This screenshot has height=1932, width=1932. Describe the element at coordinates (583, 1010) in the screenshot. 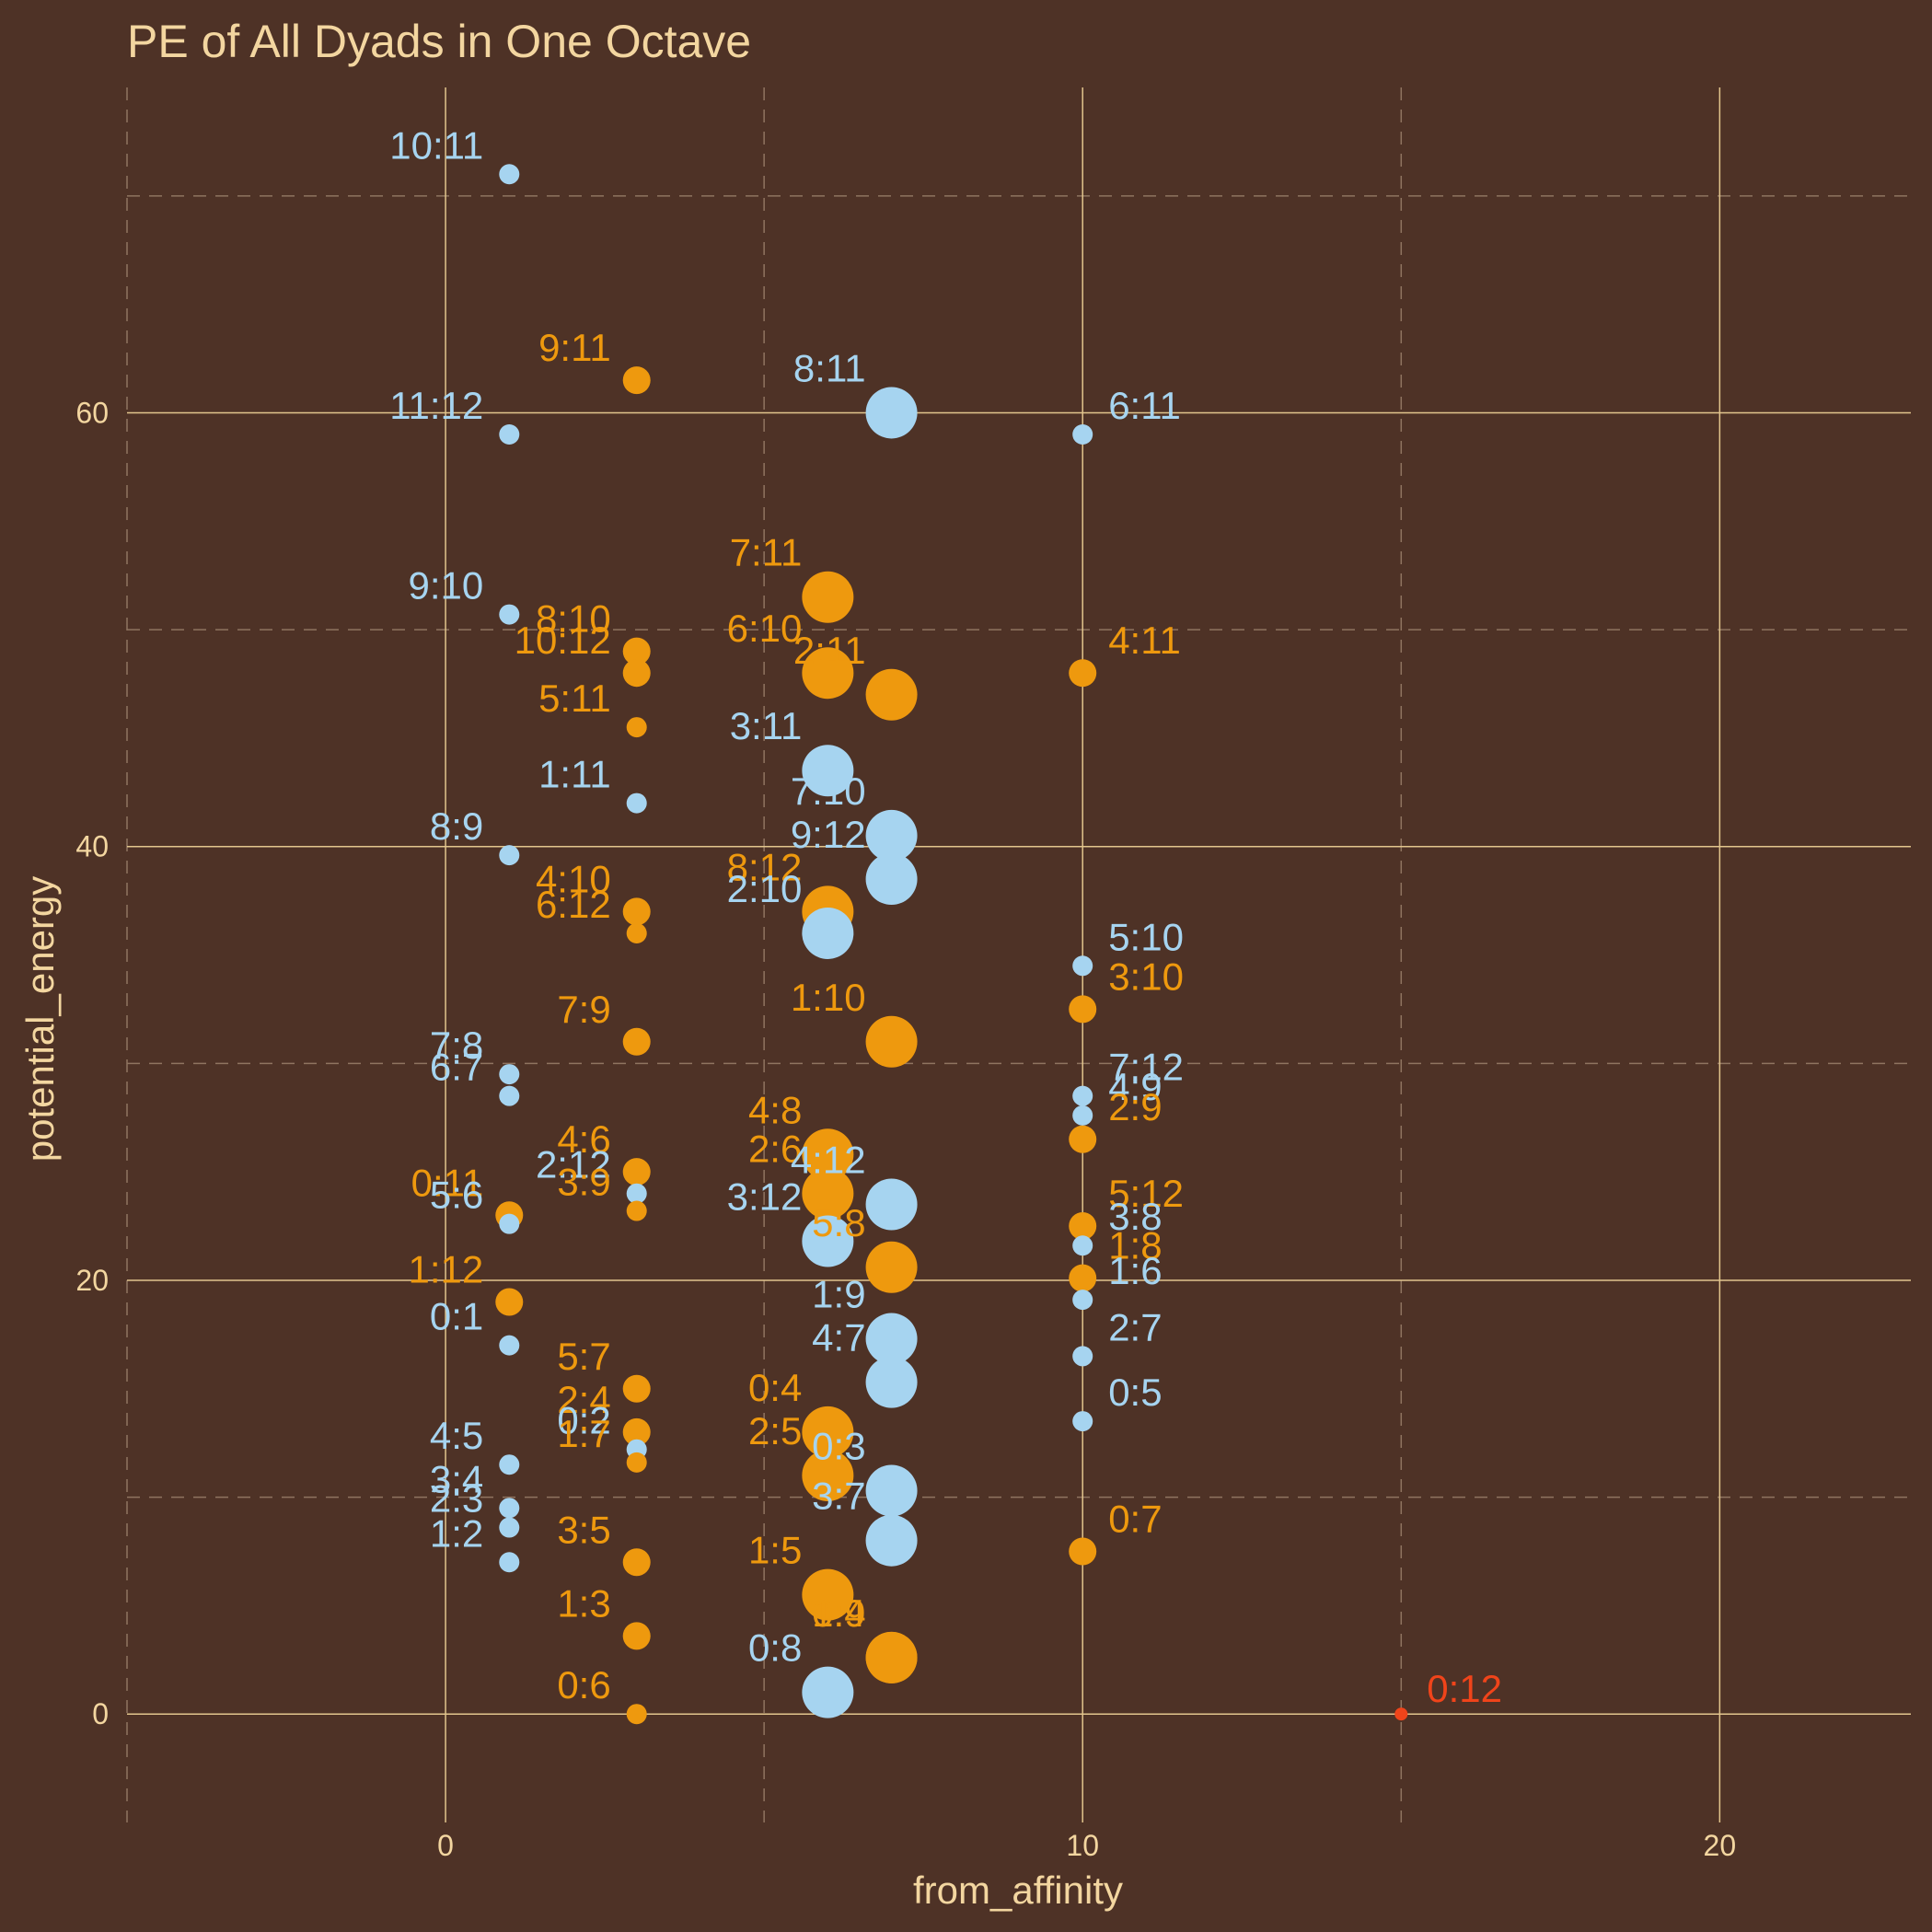

I see `point-label: 7:9` at that location.